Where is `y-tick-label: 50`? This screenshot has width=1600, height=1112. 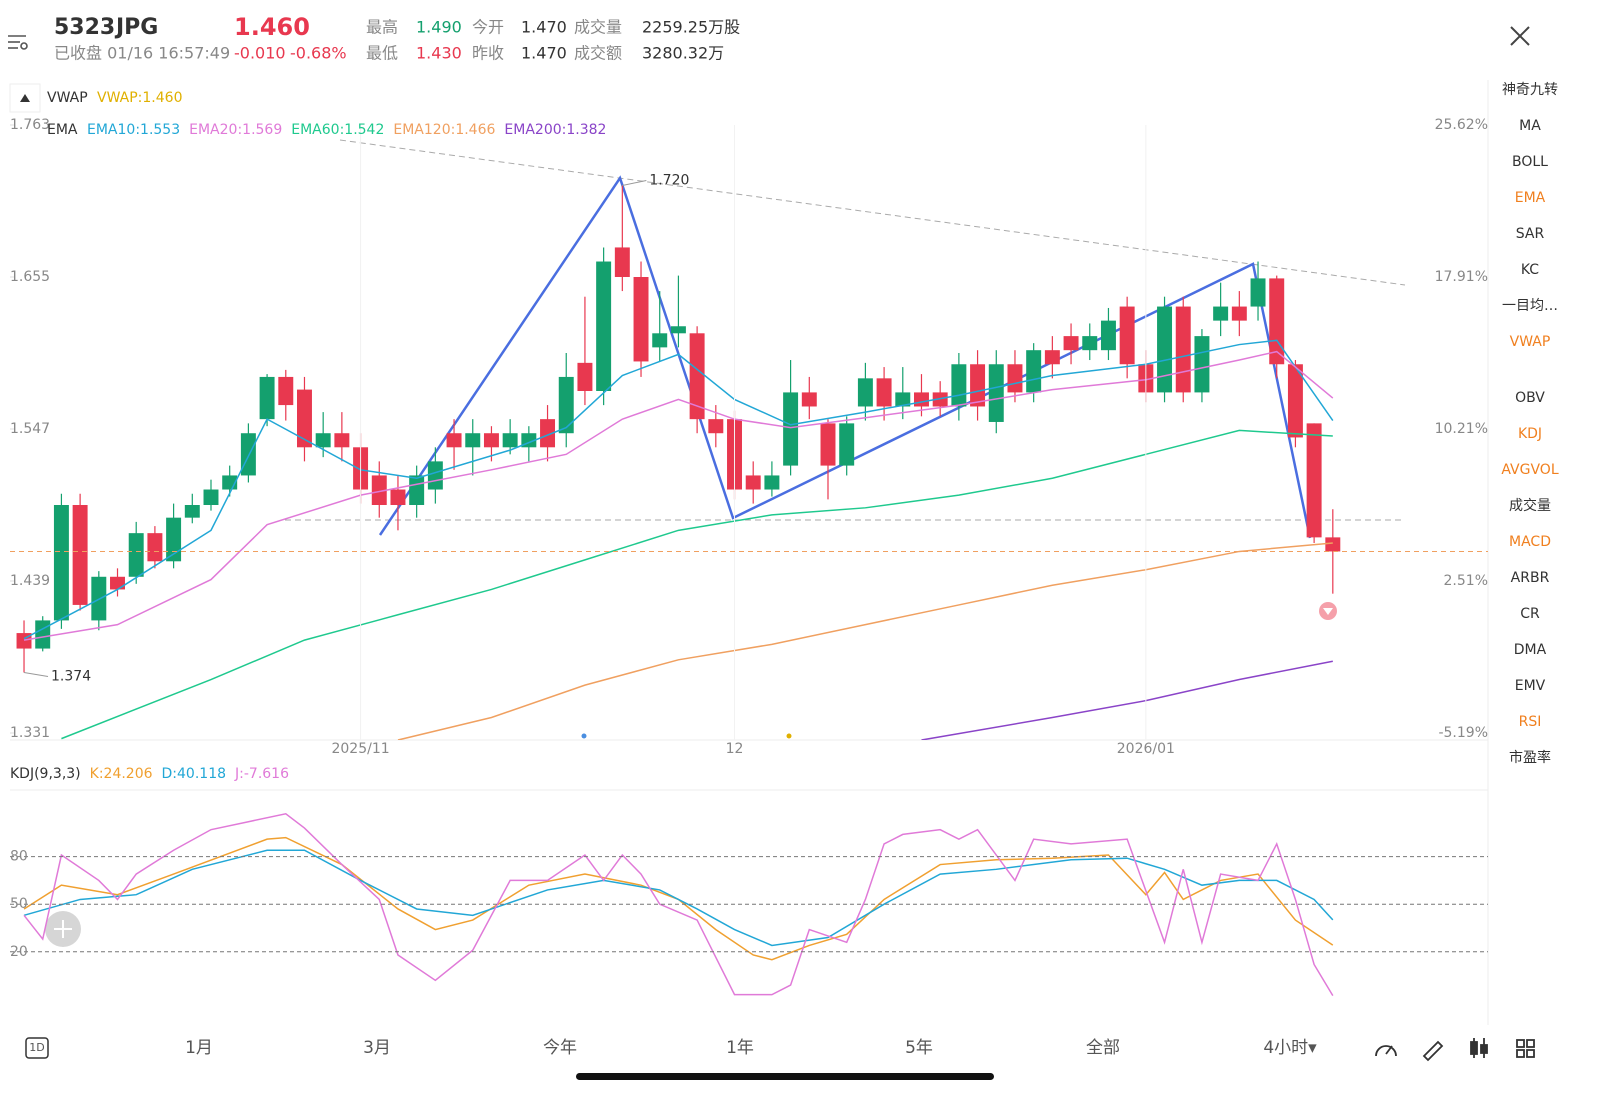
y-tick-label: 50 is located at coordinates (19, 904).